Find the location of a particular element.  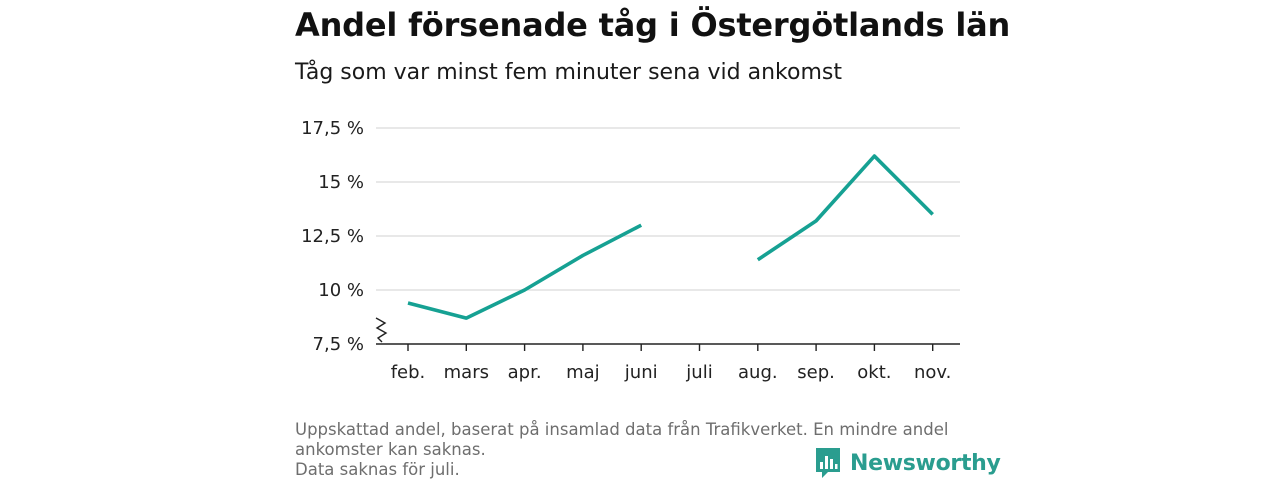

y-tick-label: 12,5 % is located at coordinates (332, 236).